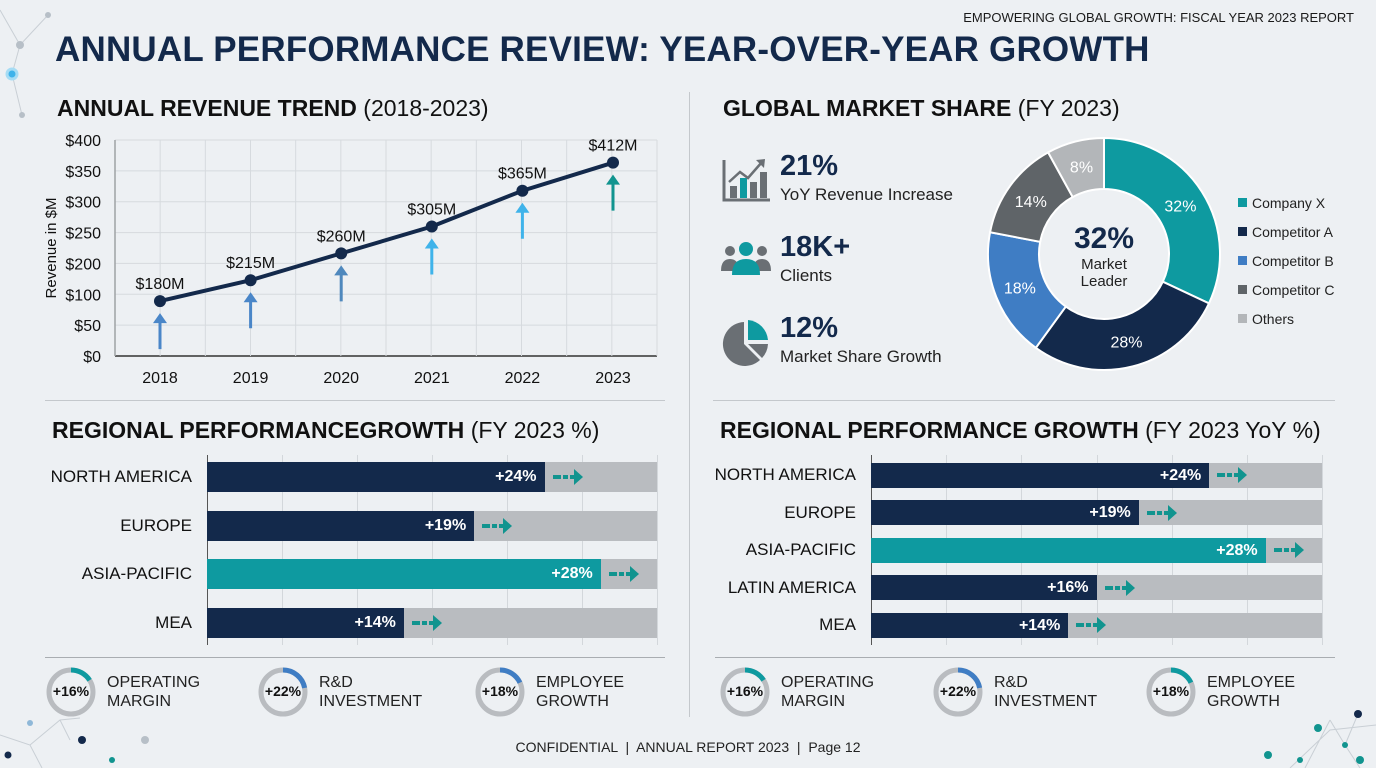 This screenshot has height=768, width=1376. I want to click on bar-category-label: NORTH AMERICA, so click(121, 476).